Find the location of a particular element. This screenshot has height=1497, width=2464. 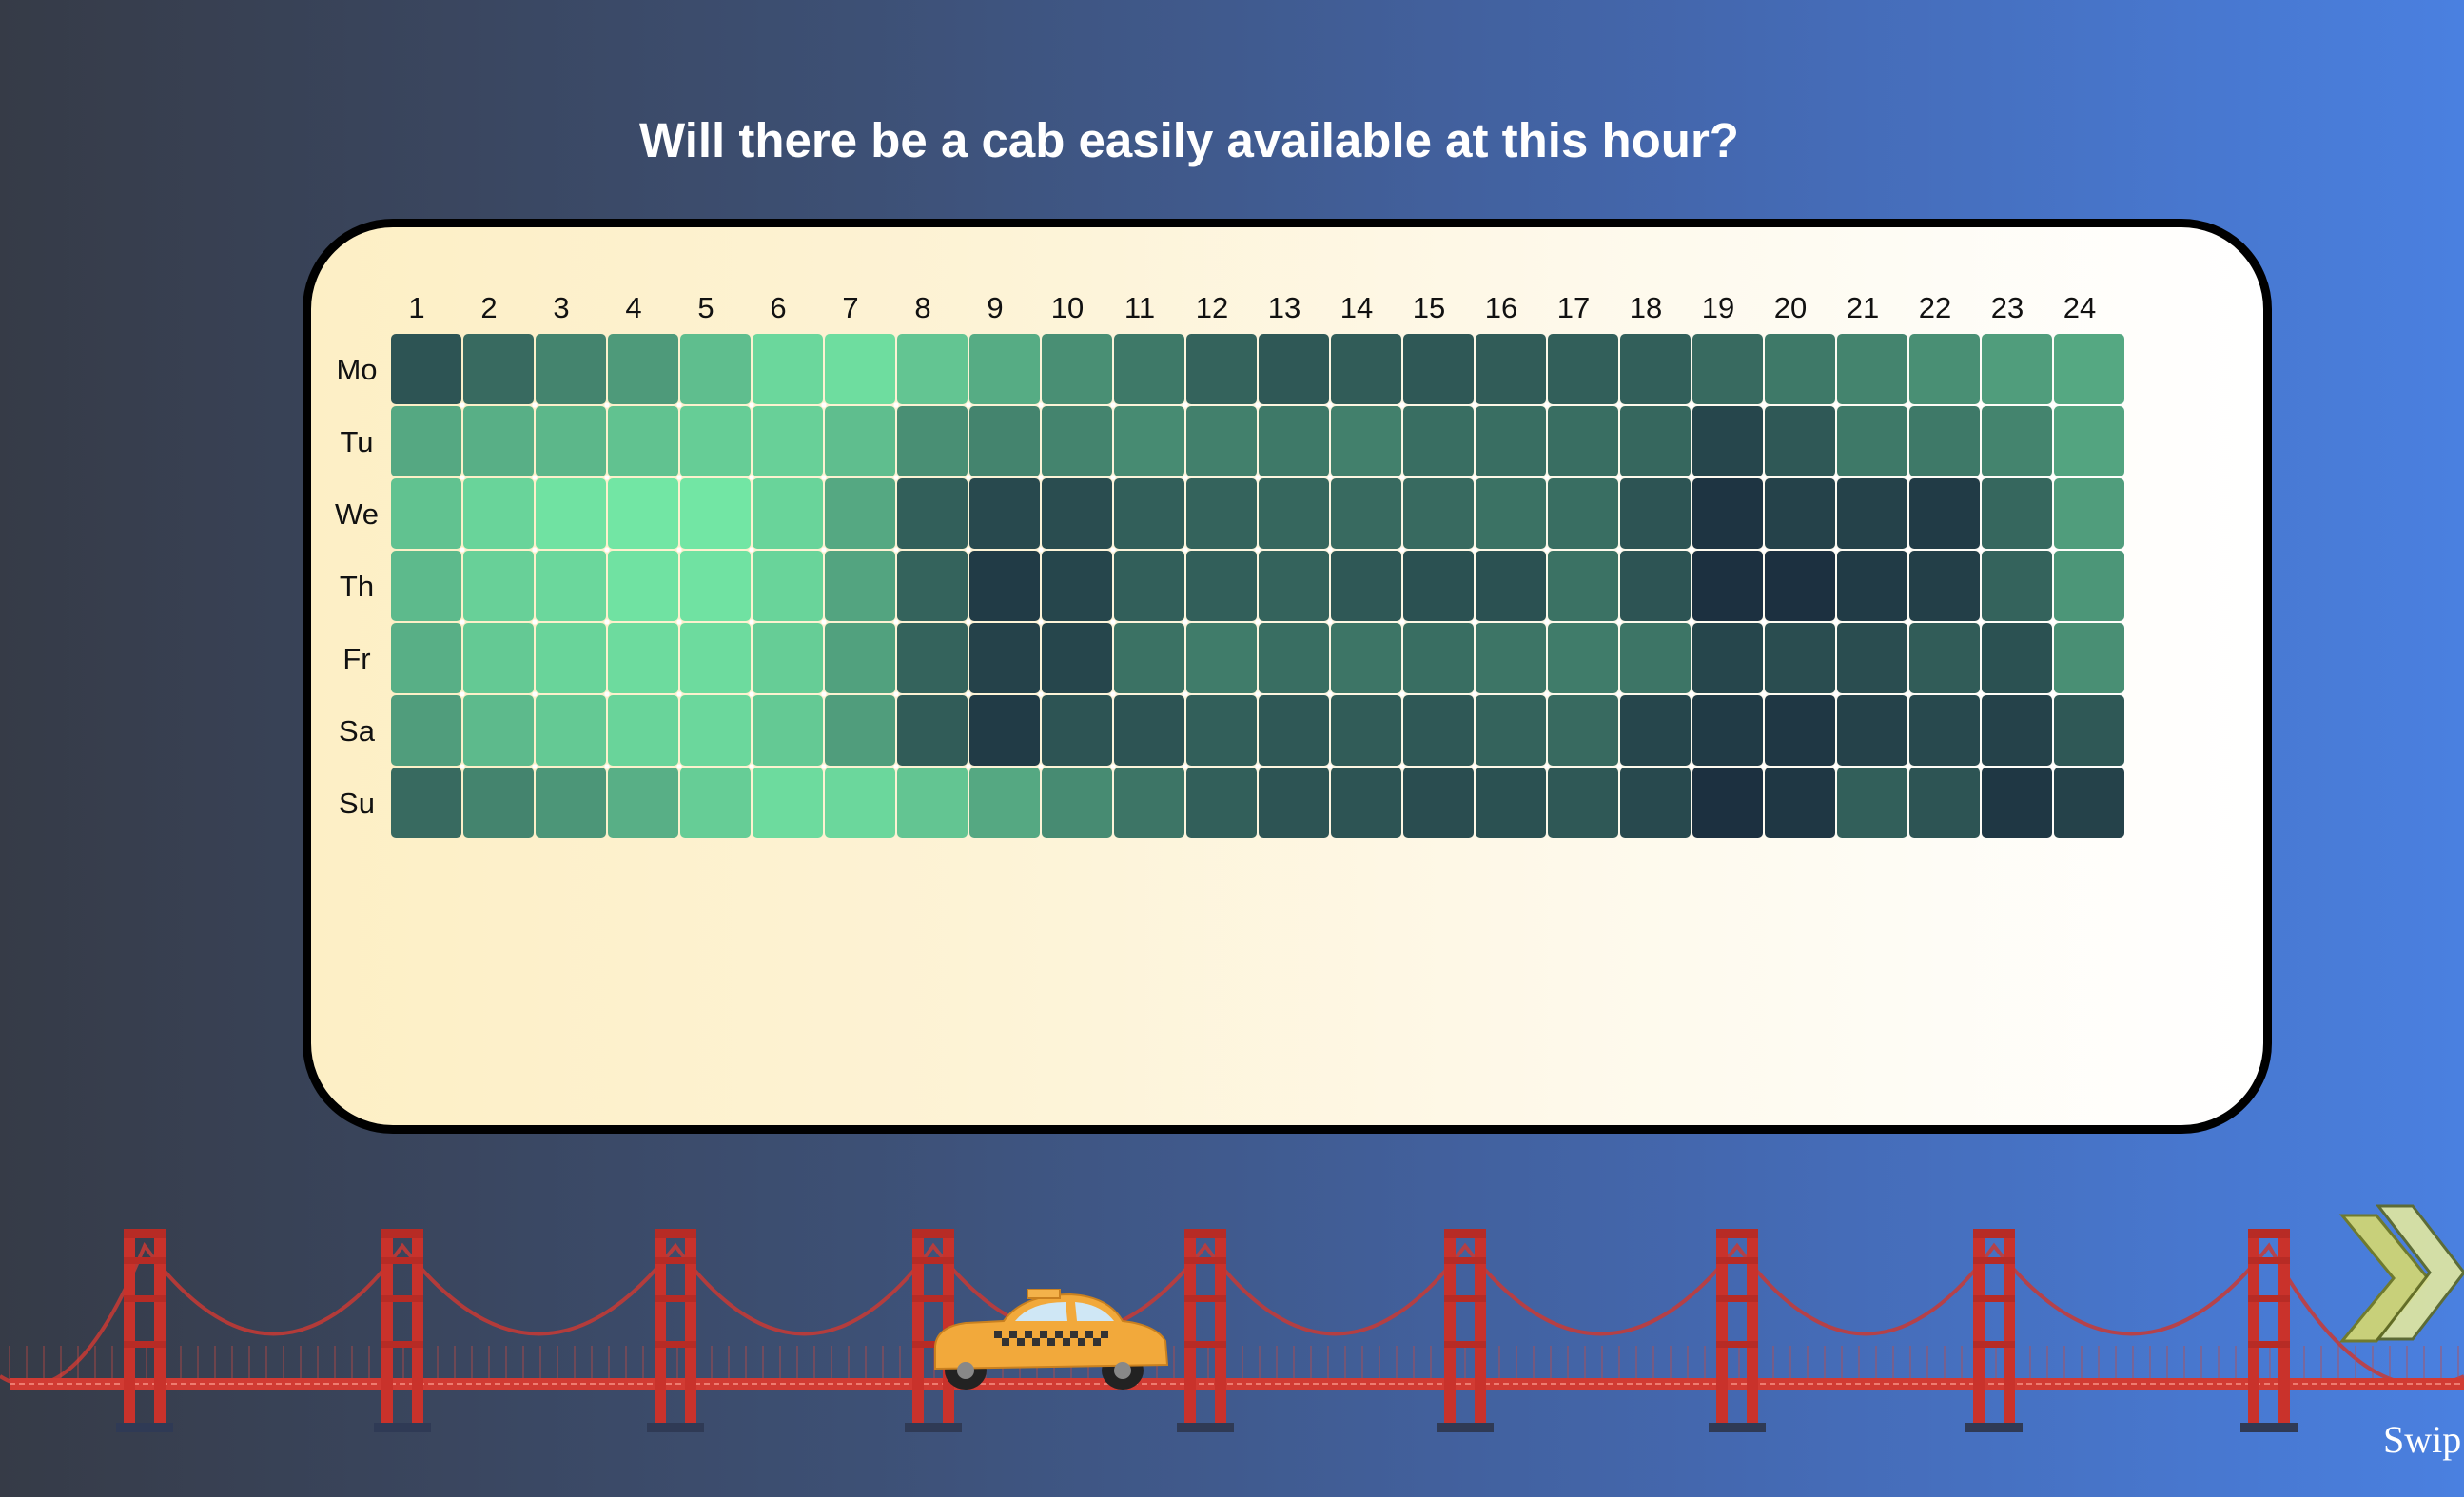

x-tick-label: 10 is located at coordinates (1067, 307).